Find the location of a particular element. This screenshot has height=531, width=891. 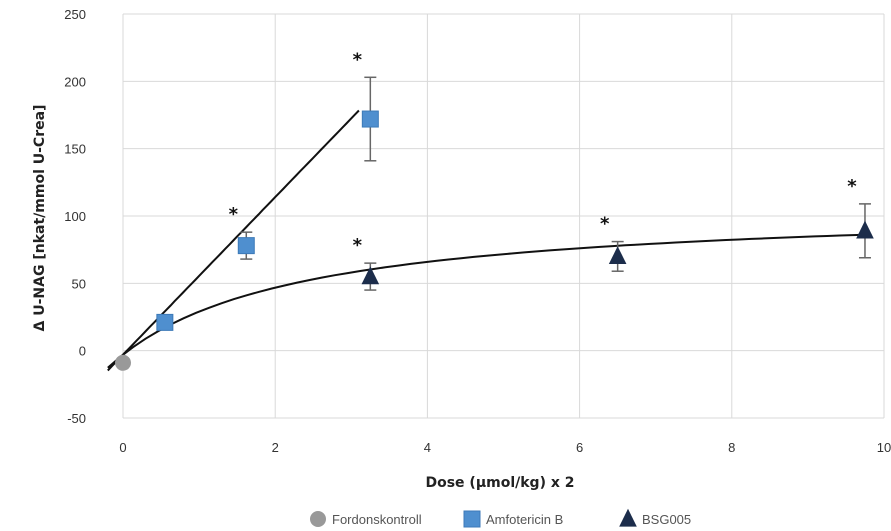

x-tick-label: 0 is located at coordinates (122, 447).